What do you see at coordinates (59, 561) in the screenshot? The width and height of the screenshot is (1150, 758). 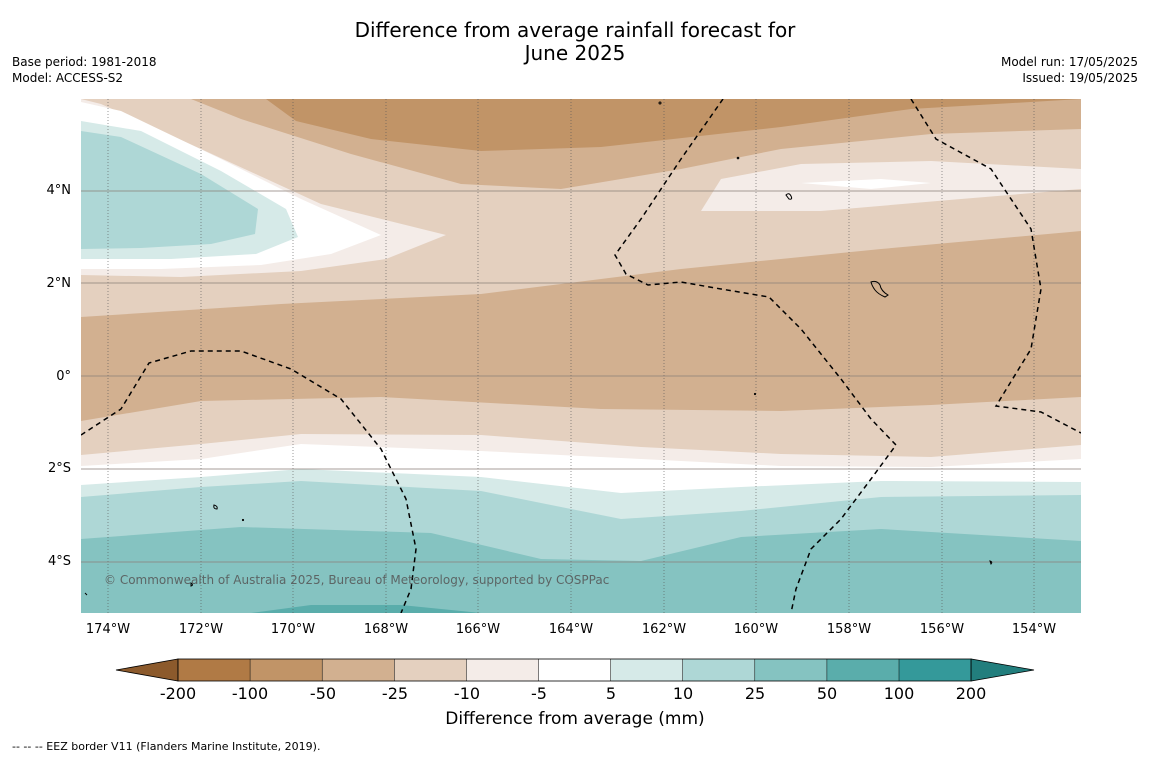 I see `lat-label-4s: 4°S` at bounding box center [59, 561].